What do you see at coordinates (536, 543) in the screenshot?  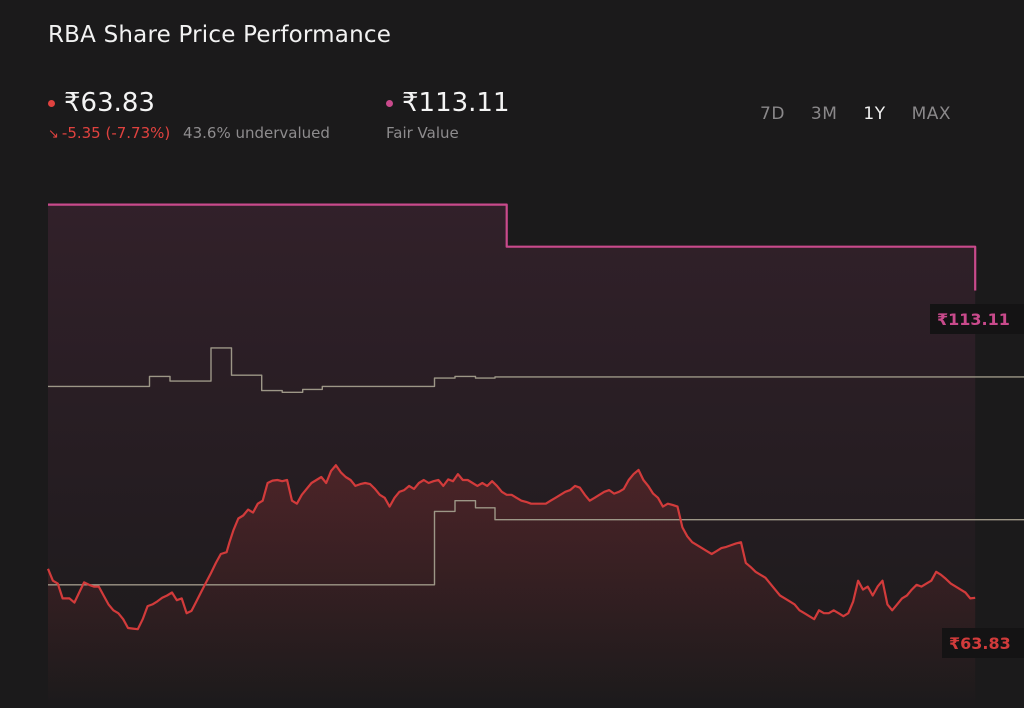 I see `line_lower-line` at bounding box center [536, 543].